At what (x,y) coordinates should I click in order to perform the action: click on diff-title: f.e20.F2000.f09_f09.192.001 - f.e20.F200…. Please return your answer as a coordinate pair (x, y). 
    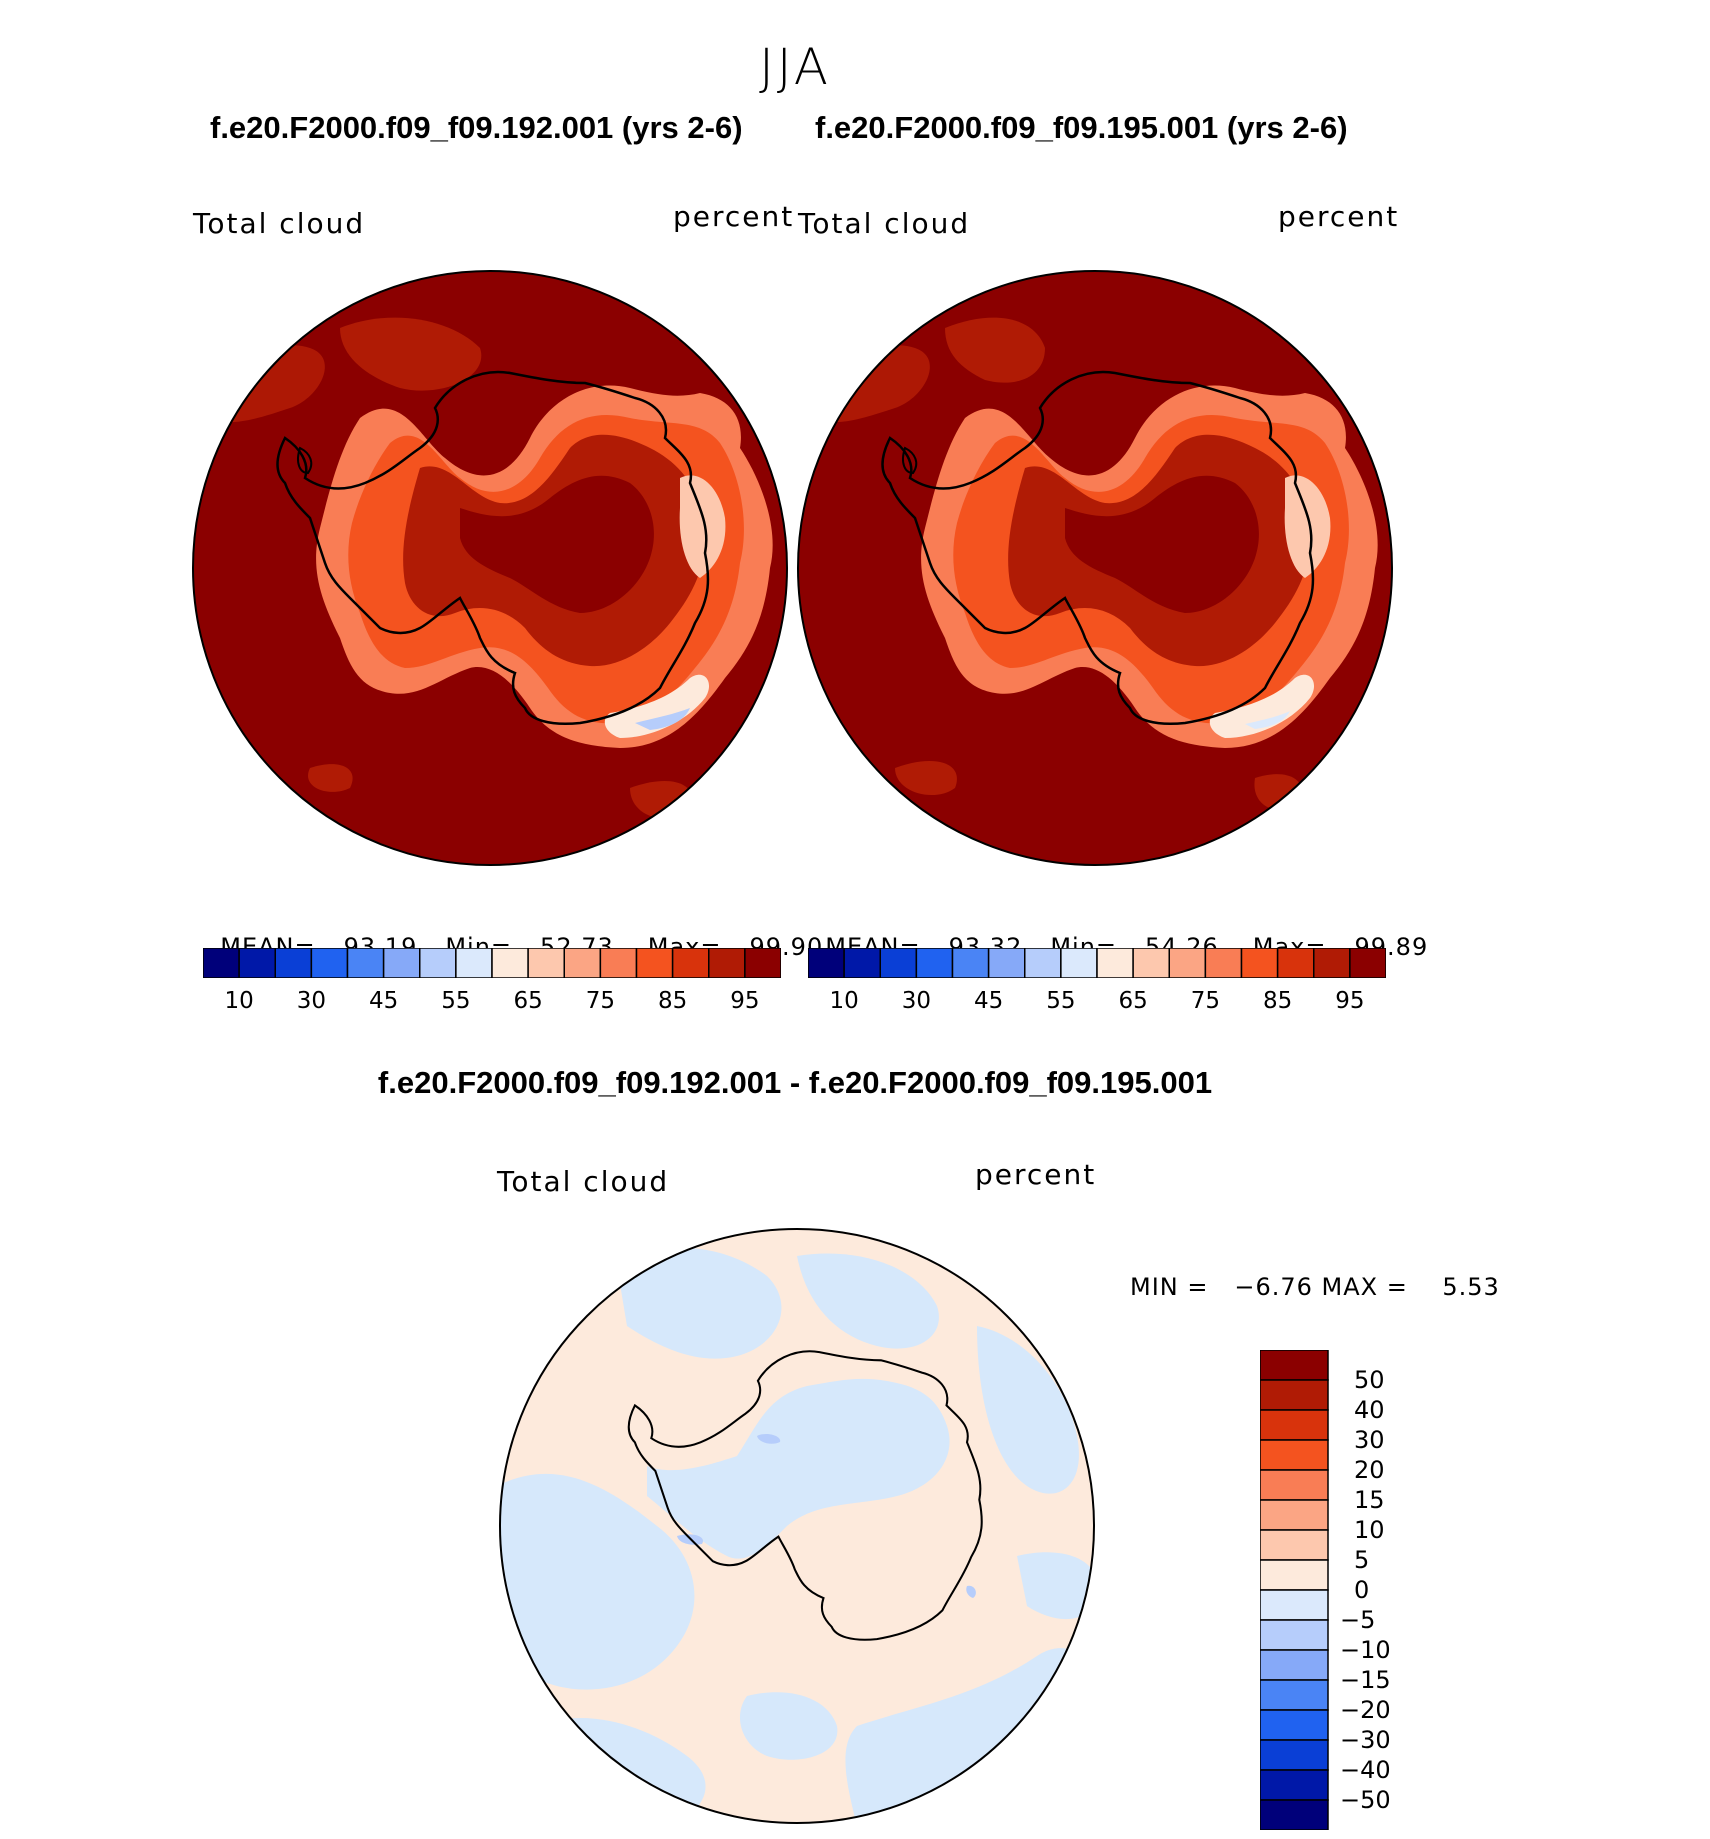
    Looking at the image, I should click on (795, 1082).